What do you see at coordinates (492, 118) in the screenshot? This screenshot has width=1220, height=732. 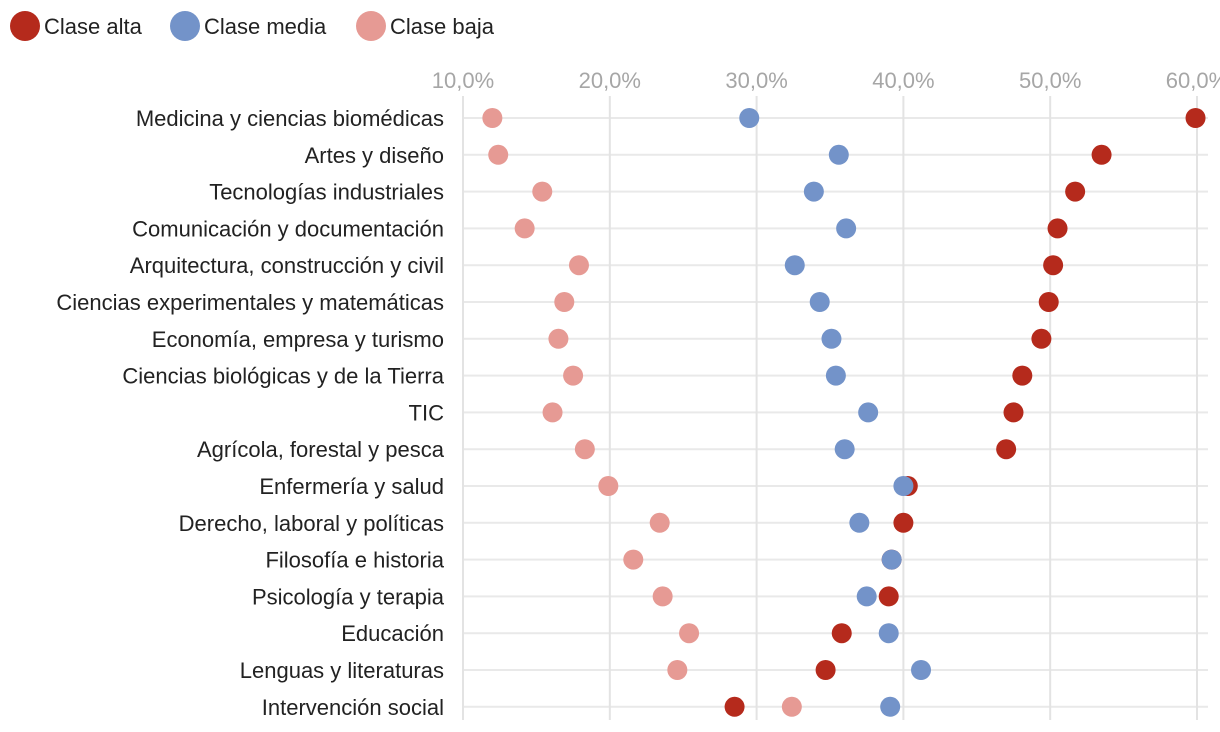 I see `point-clase-baja-medicina-y-ciencias-biomedicas` at bounding box center [492, 118].